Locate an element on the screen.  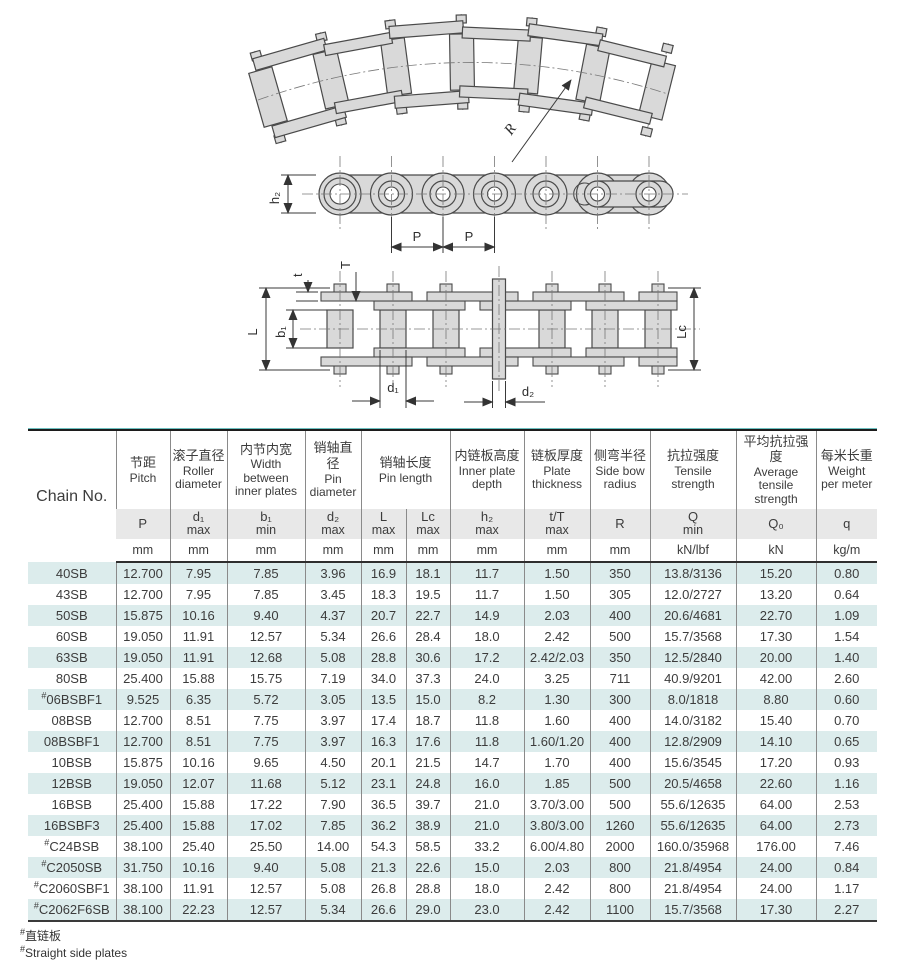
value-cell: 23.0 is located at coordinates (486, 910).